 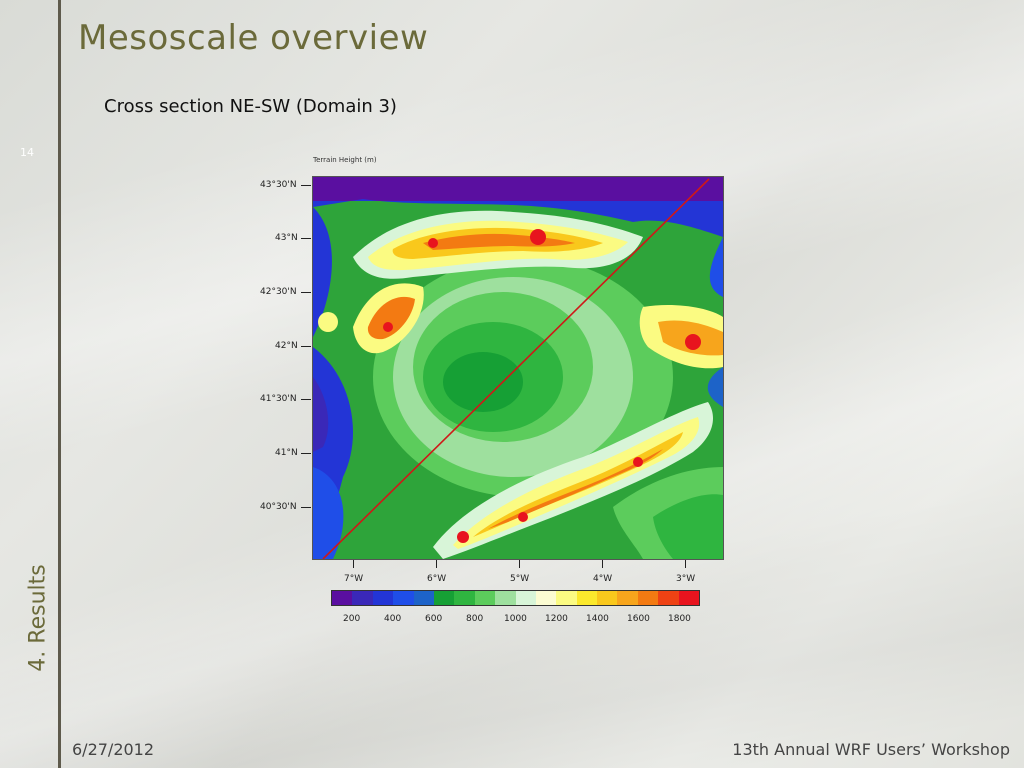 What do you see at coordinates (278, 507) in the screenshot?
I see `y-tick-label: 40°30'N` at bounding box center [278, 507].